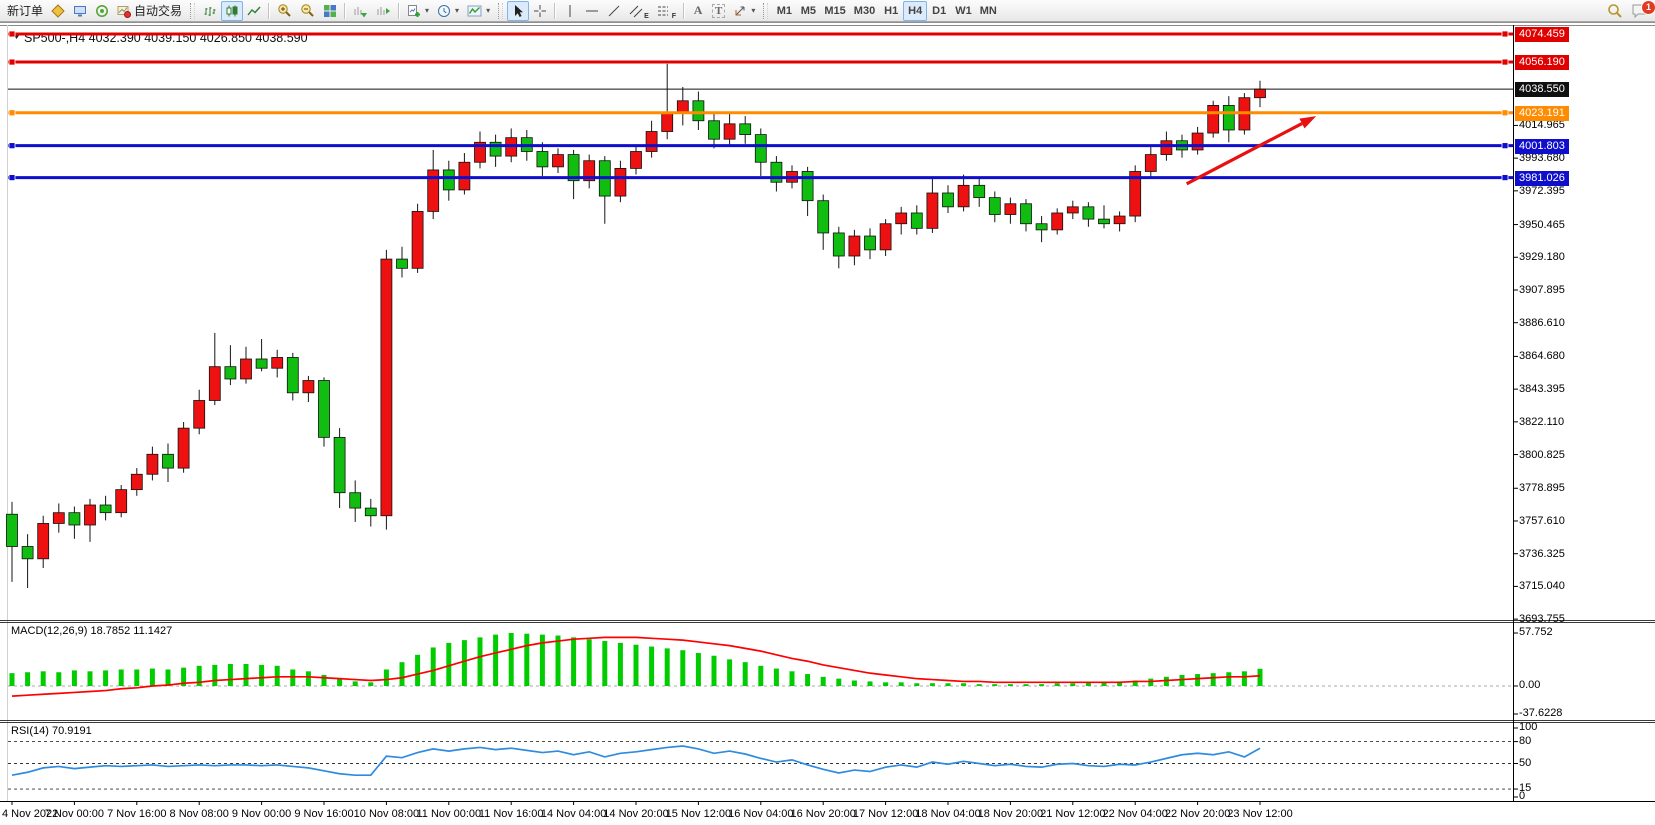  I want to click on zoom-out-button, so click(307, 11).